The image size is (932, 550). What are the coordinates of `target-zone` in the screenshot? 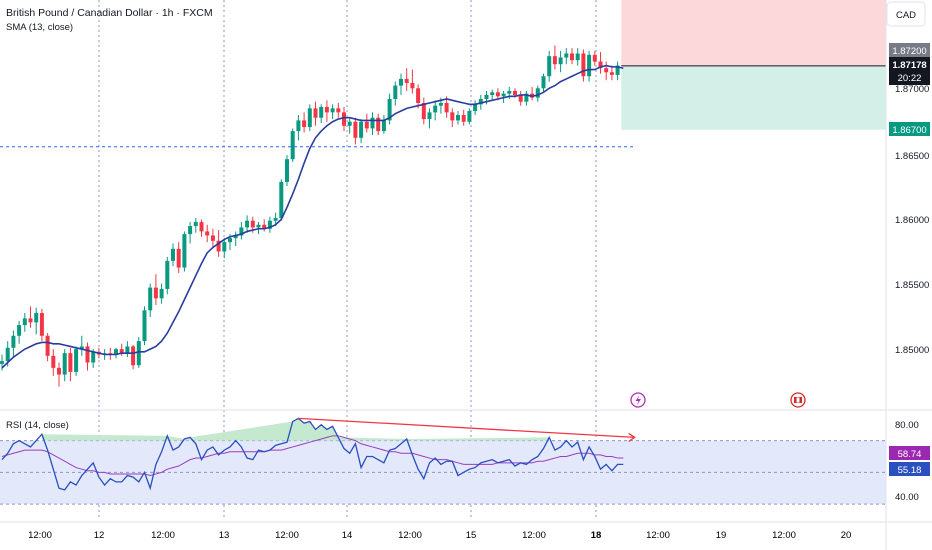 It's located at (753, 33).